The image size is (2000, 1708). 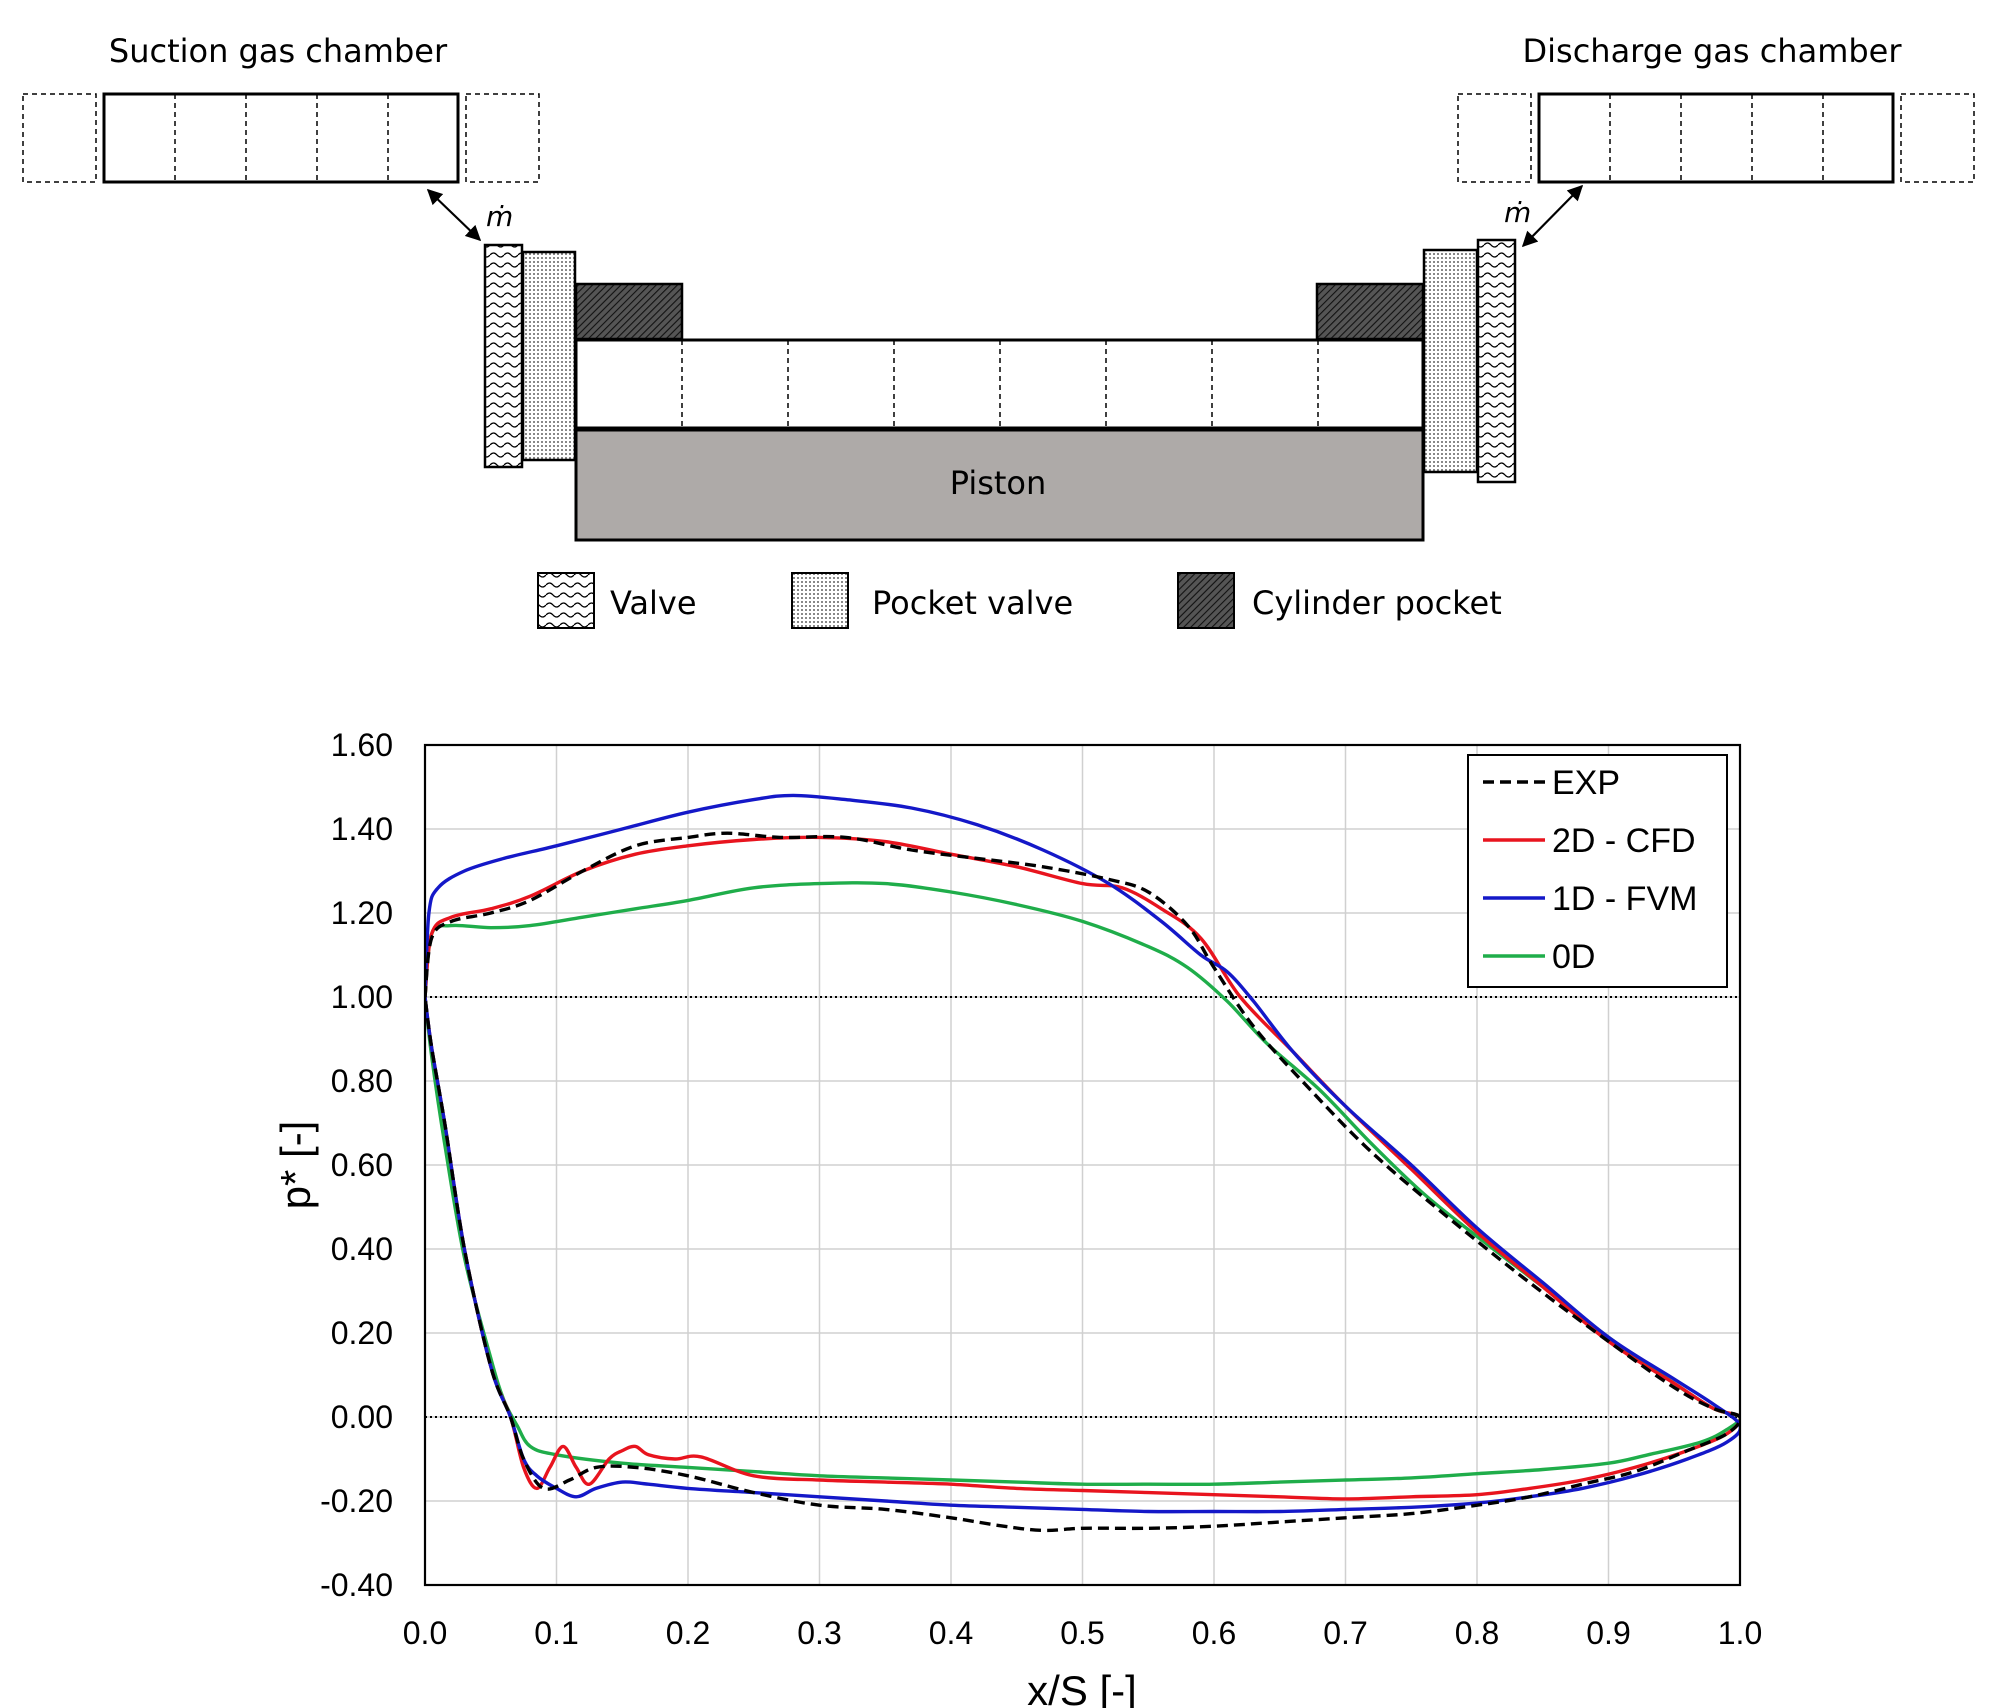 What do you see at coordinates (1000, 384) in the screenshot?
I see `cylinder-cell-dividers` at bounding box center [1000, 384].